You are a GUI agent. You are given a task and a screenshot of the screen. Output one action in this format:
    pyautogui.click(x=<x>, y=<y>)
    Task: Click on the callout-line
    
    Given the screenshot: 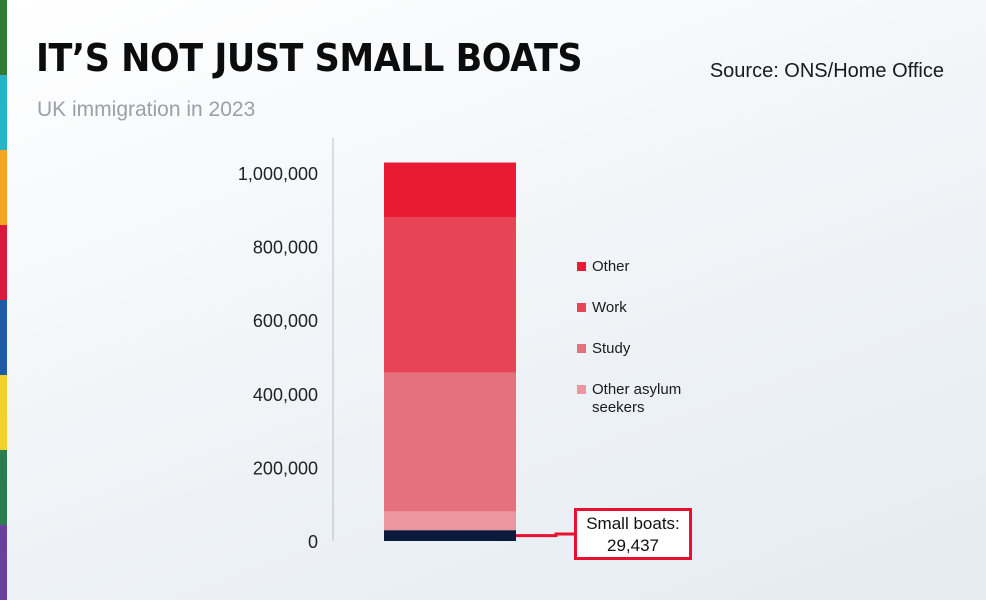 What is the action you would take?
    pyautogui.click(x=545, y=535)
    